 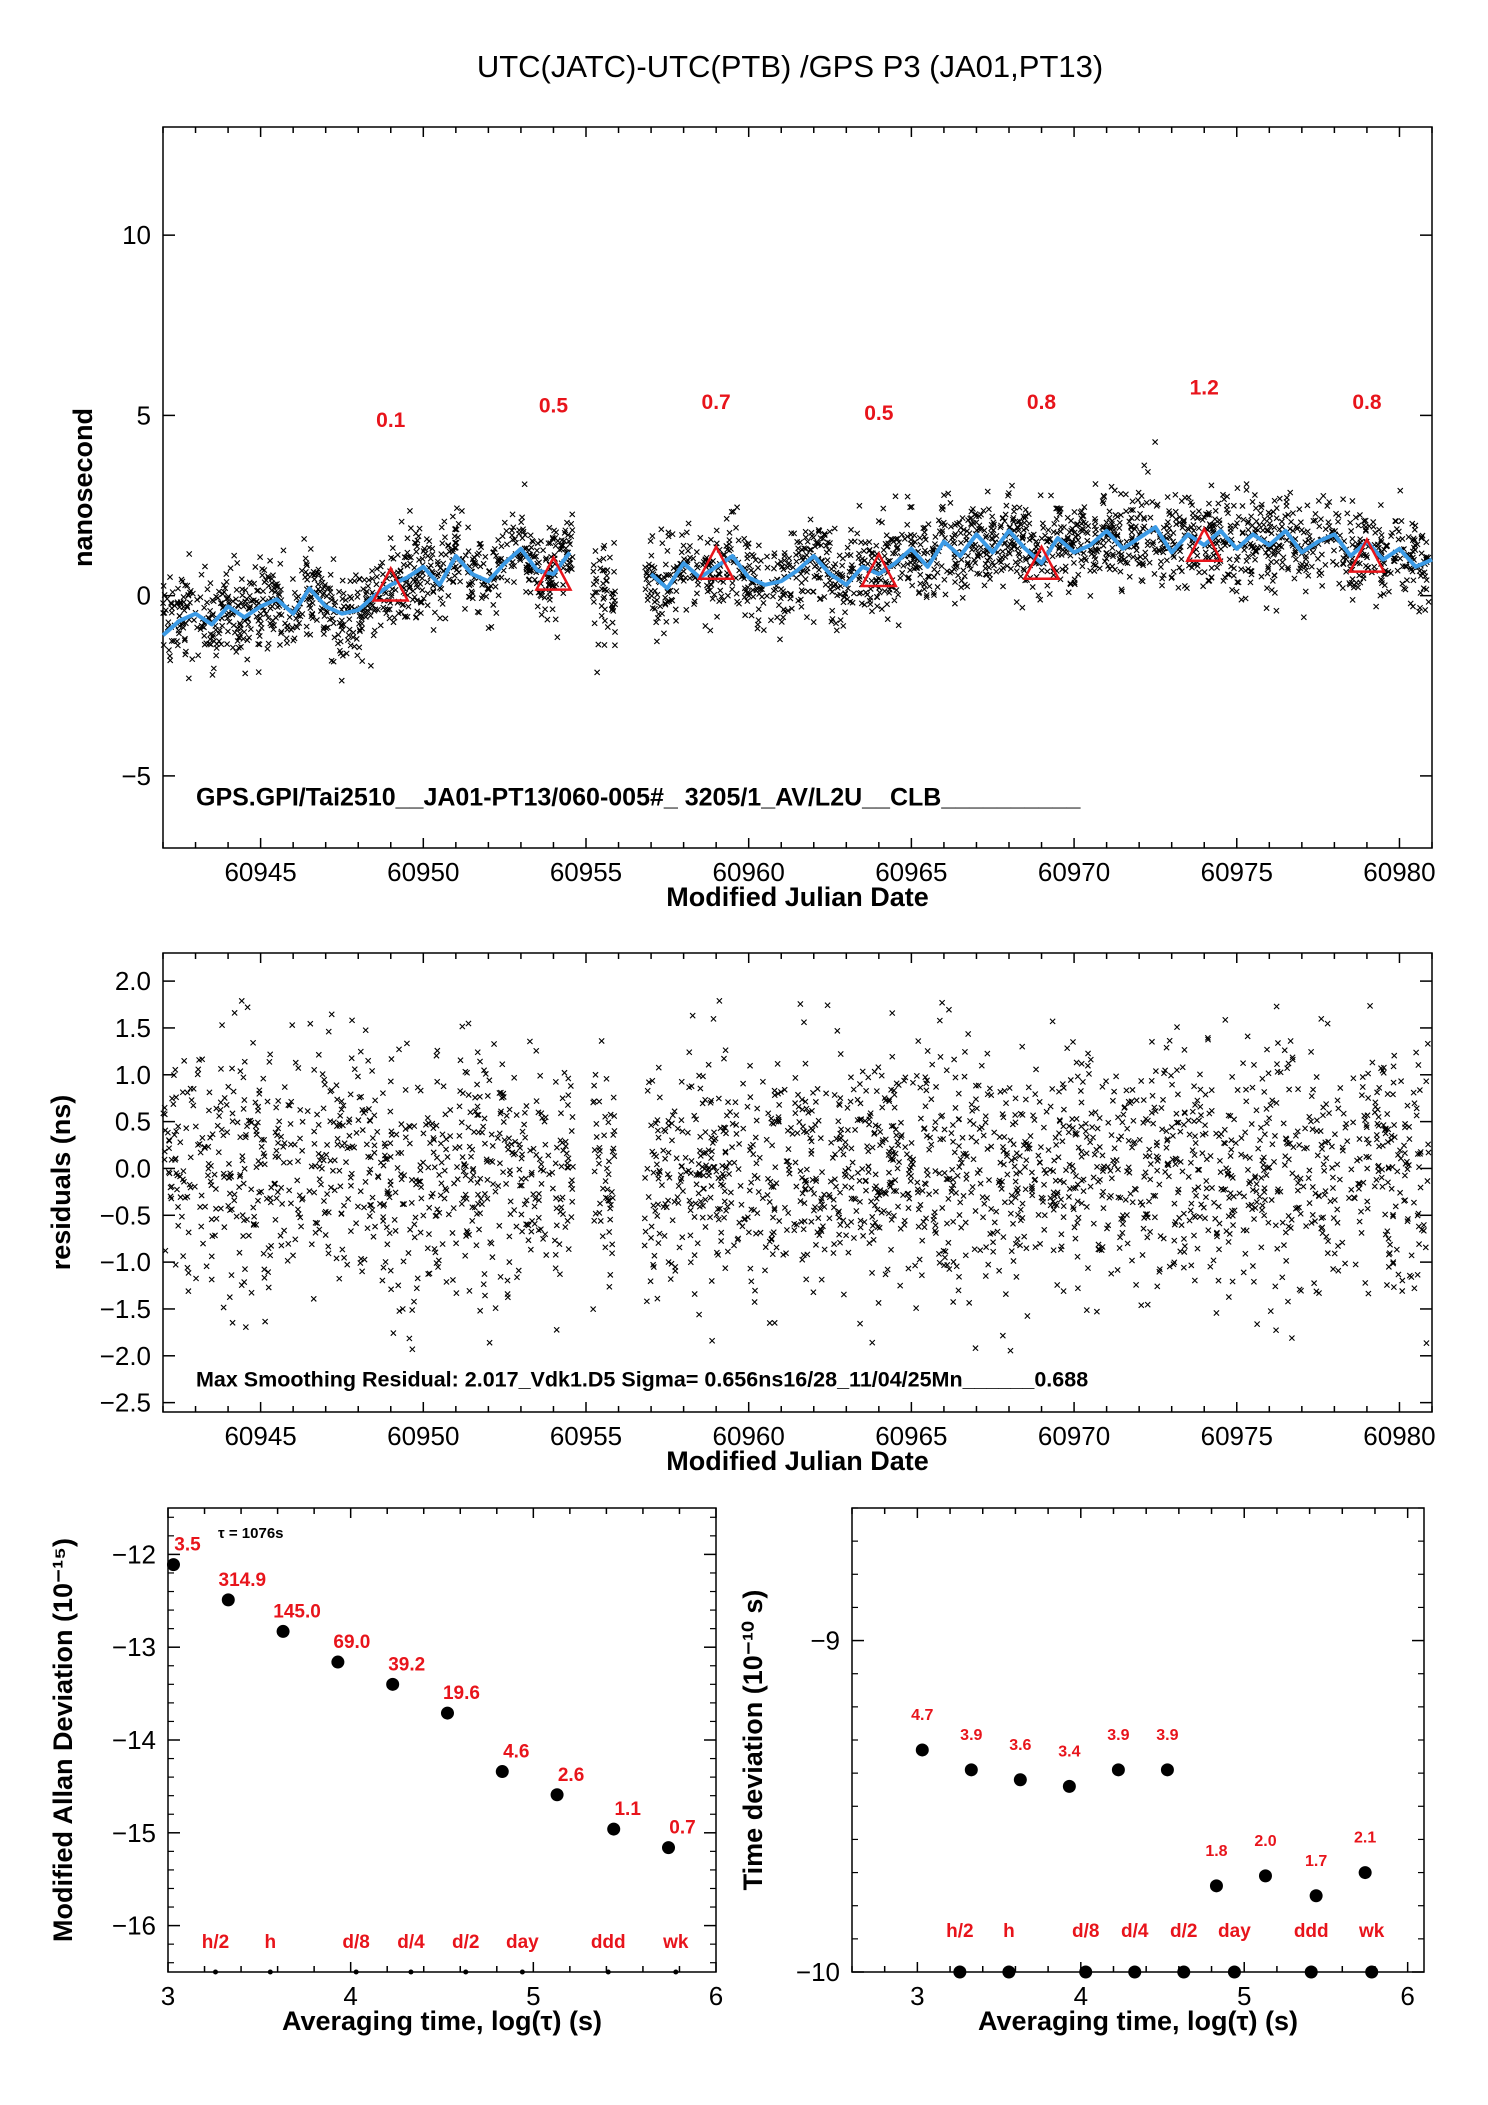 What do you see at coordinates (554, 406) in the screenshot?
I see `marker-label: 0.5` at bounding box center [554, 406].